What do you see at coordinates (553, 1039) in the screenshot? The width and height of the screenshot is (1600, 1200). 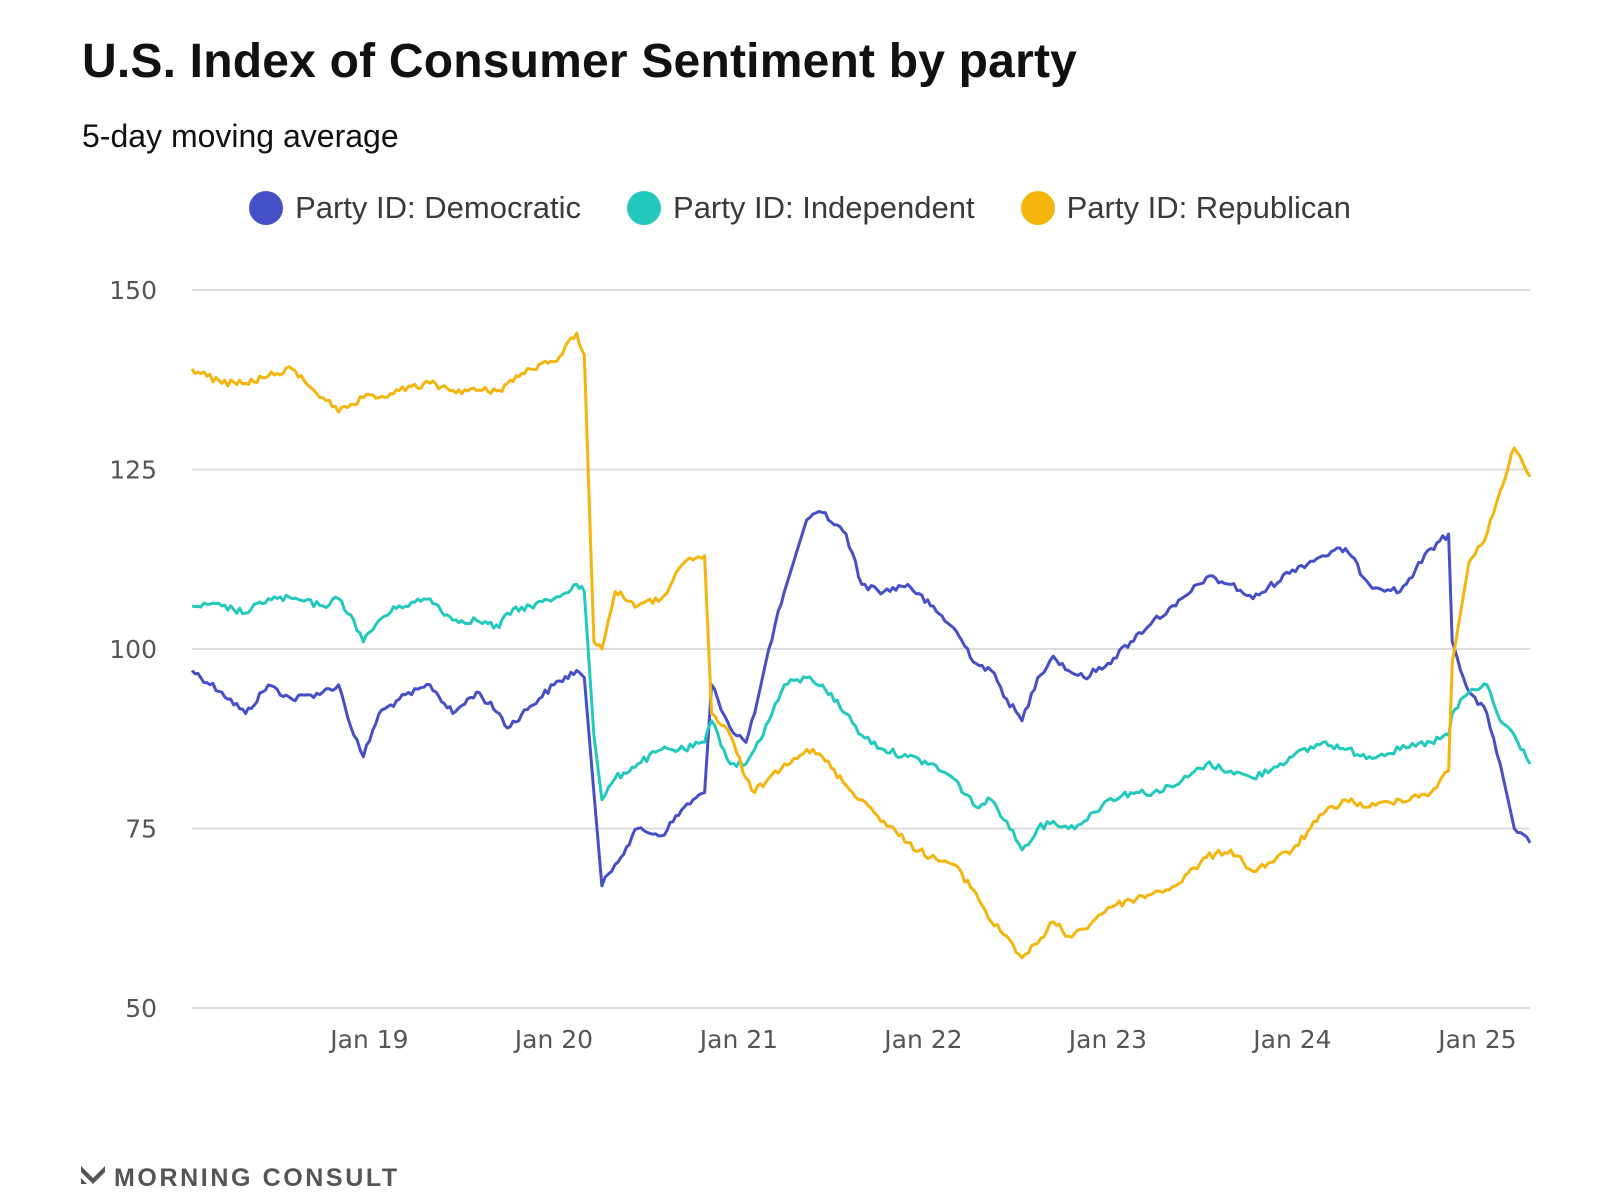 I see `x-tick-label: Jan 20` at bounding box center [553, 1039].